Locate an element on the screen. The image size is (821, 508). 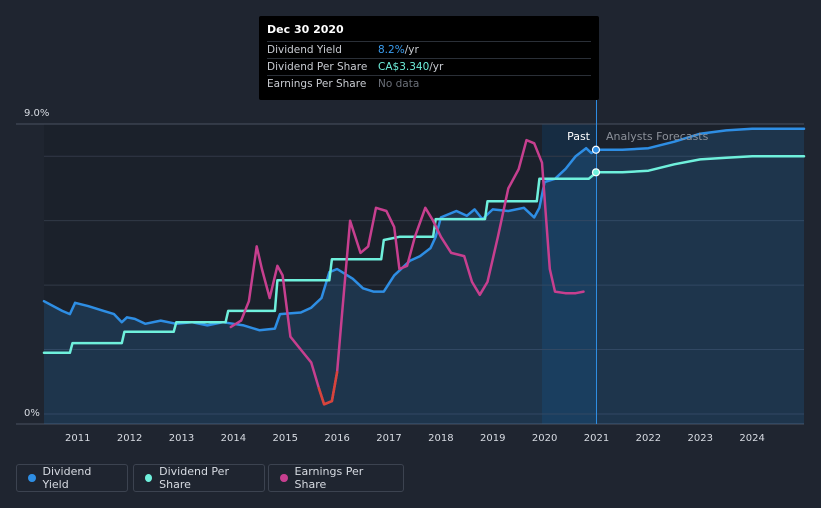
x-tick-label: 2014 is located at coordinates (233, 438).